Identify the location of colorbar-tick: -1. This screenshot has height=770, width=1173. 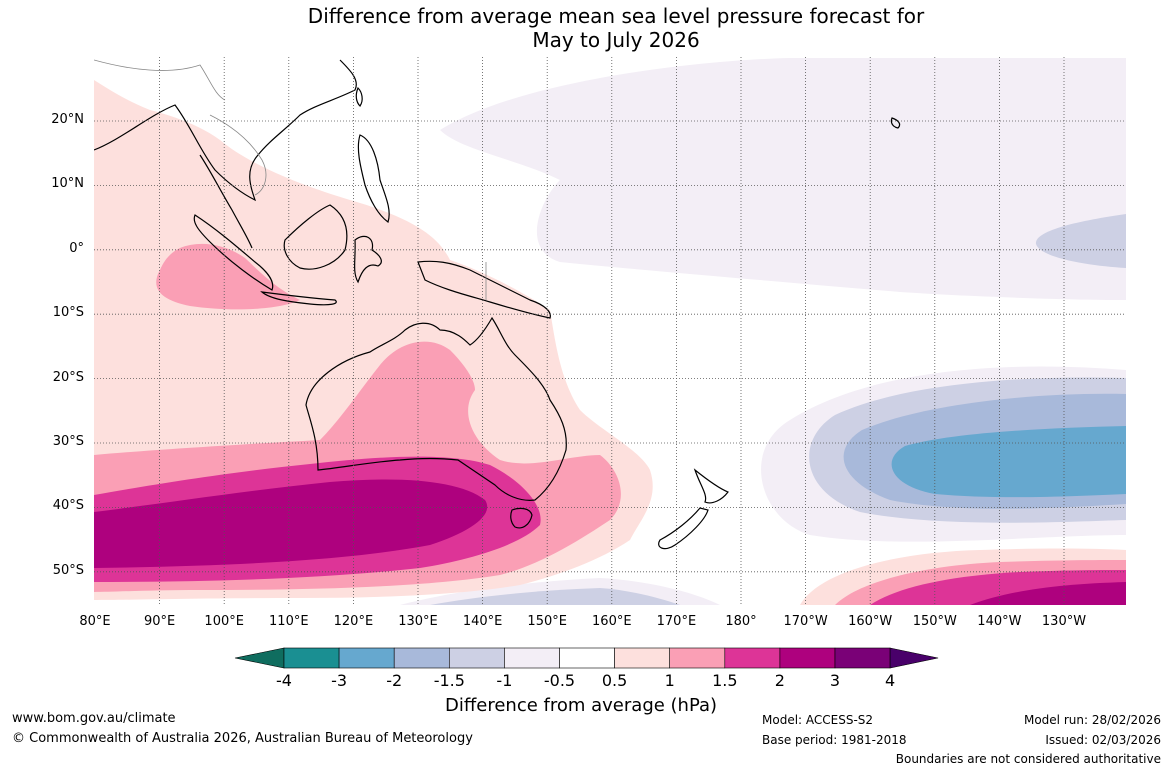
(504, 680).